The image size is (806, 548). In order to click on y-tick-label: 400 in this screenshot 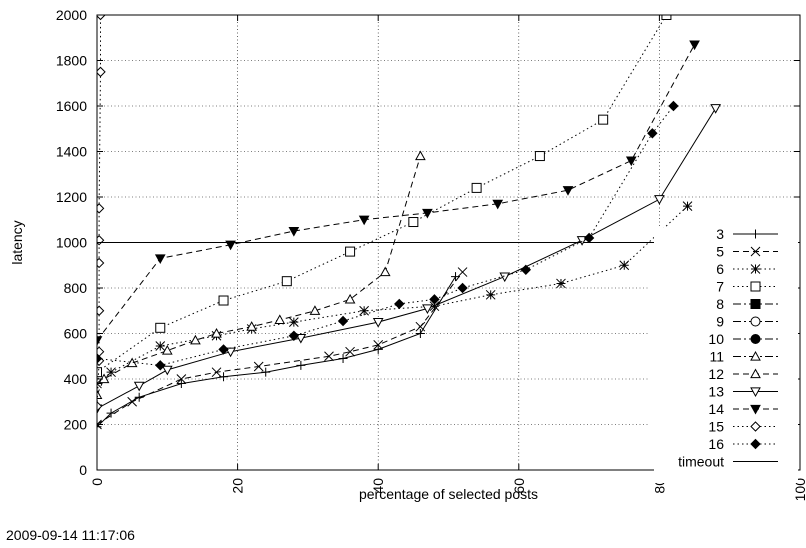, I will do `click(76, 379)`.